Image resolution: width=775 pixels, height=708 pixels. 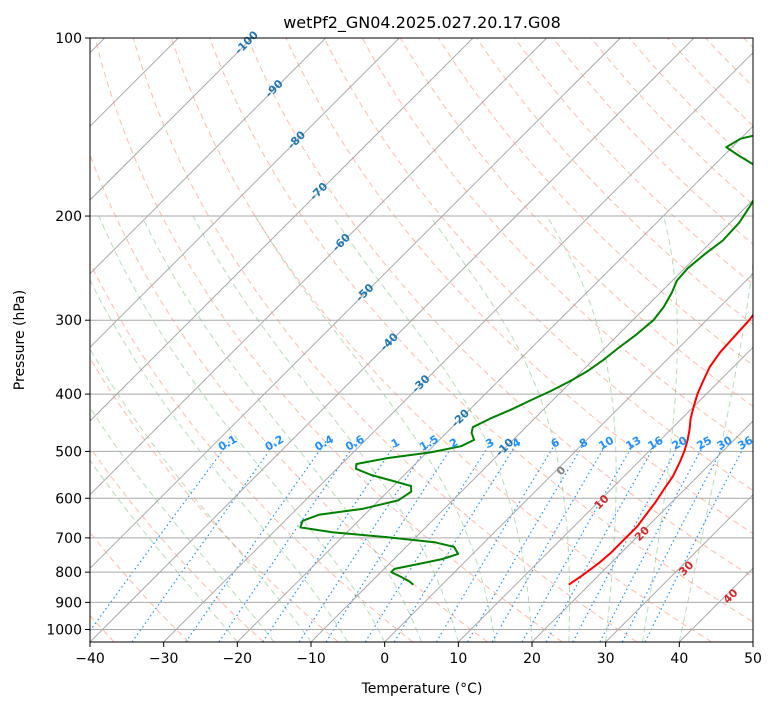 What do you see at coordinates (68, 334) in the screenshot?
I see `y-axis: 100 200 300 400 500 600 700 800 900 1000` at bounding box center [68, 334].